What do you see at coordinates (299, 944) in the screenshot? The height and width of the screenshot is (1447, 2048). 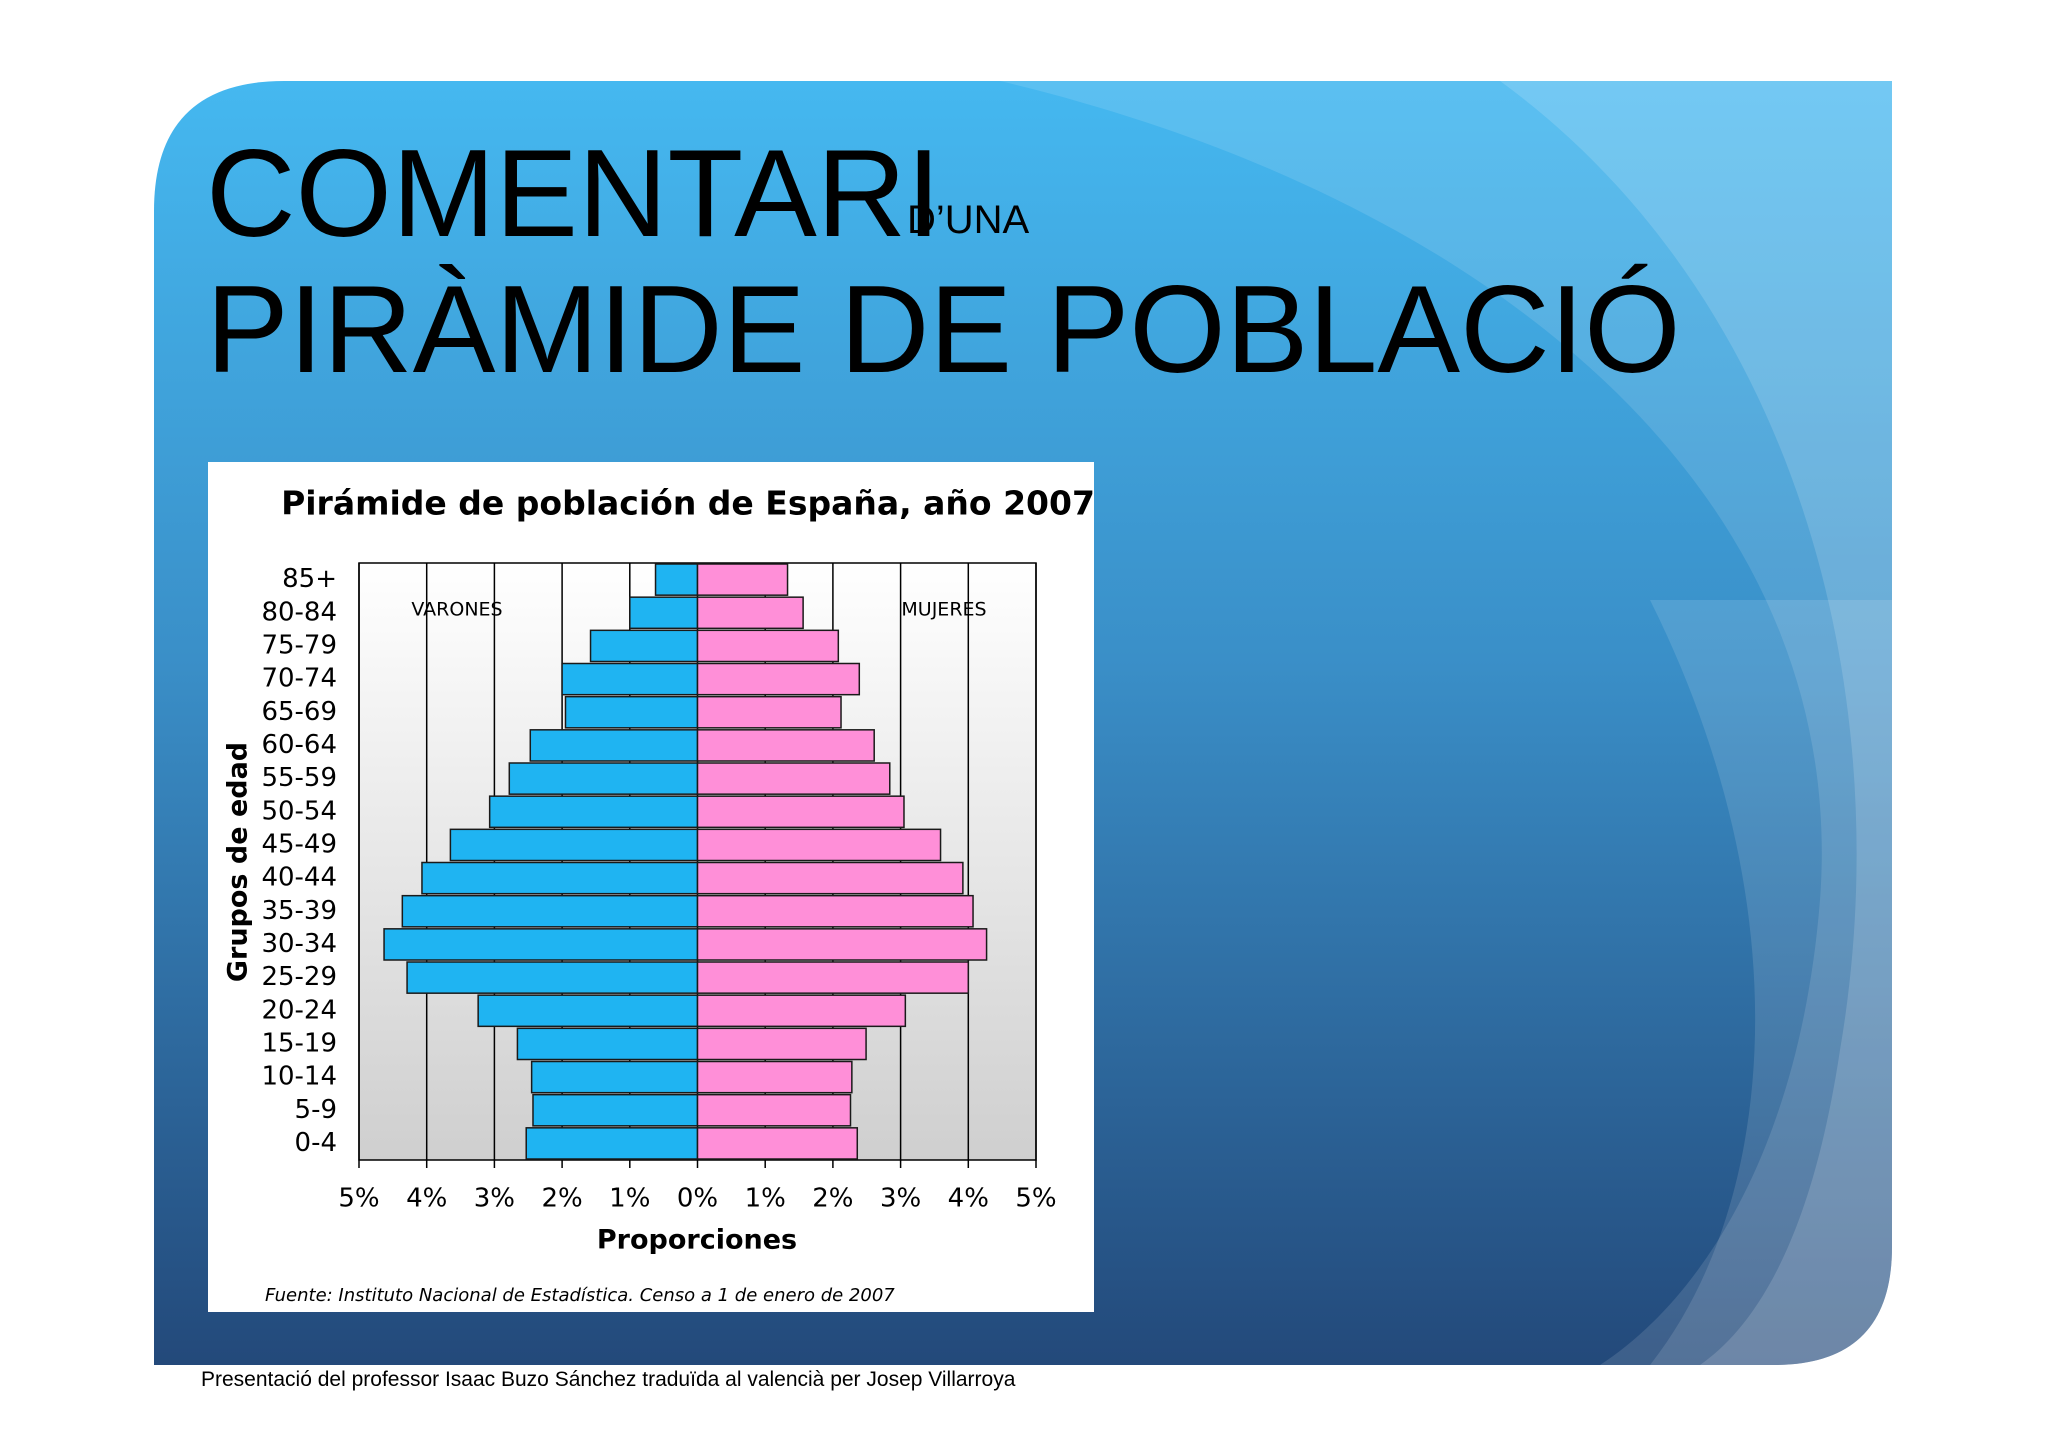 I see `y-tick-label: 30-34` at bounding box center [299, 944].